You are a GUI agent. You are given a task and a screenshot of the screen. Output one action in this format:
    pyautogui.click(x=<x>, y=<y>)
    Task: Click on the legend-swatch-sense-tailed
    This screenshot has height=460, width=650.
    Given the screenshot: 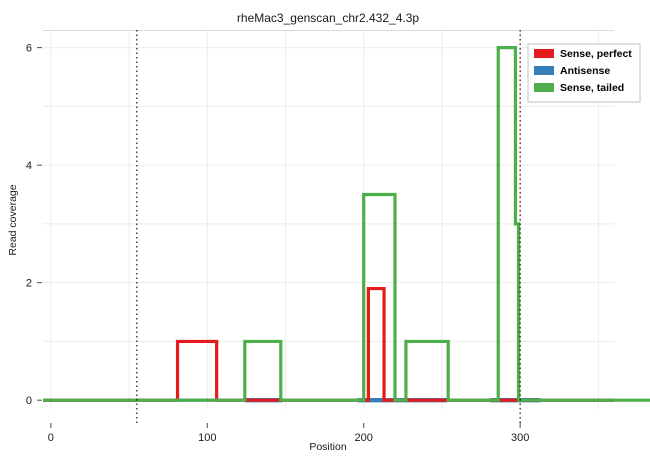 What is the action you would take?
    pyautogui.click(x=544, y=87)
    